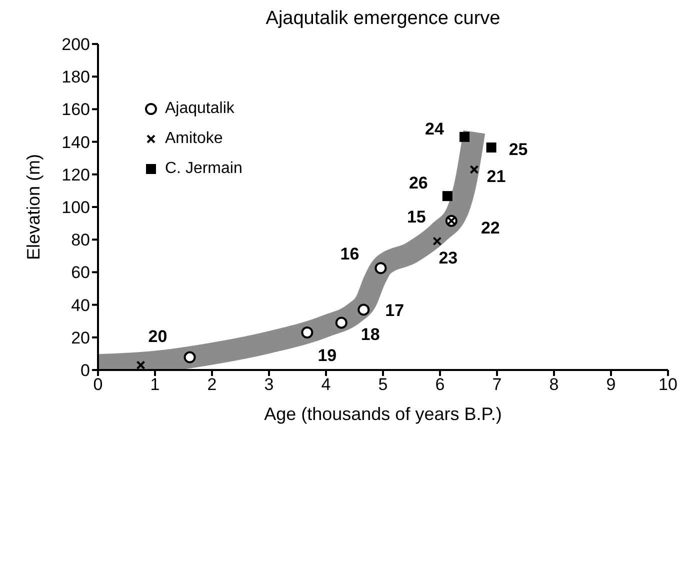 The width and height of the screenshot is (699, 562). Describe the element at coordinates (194, 139) in the screenshot. I see `legend-label: Amitoke` at that location.